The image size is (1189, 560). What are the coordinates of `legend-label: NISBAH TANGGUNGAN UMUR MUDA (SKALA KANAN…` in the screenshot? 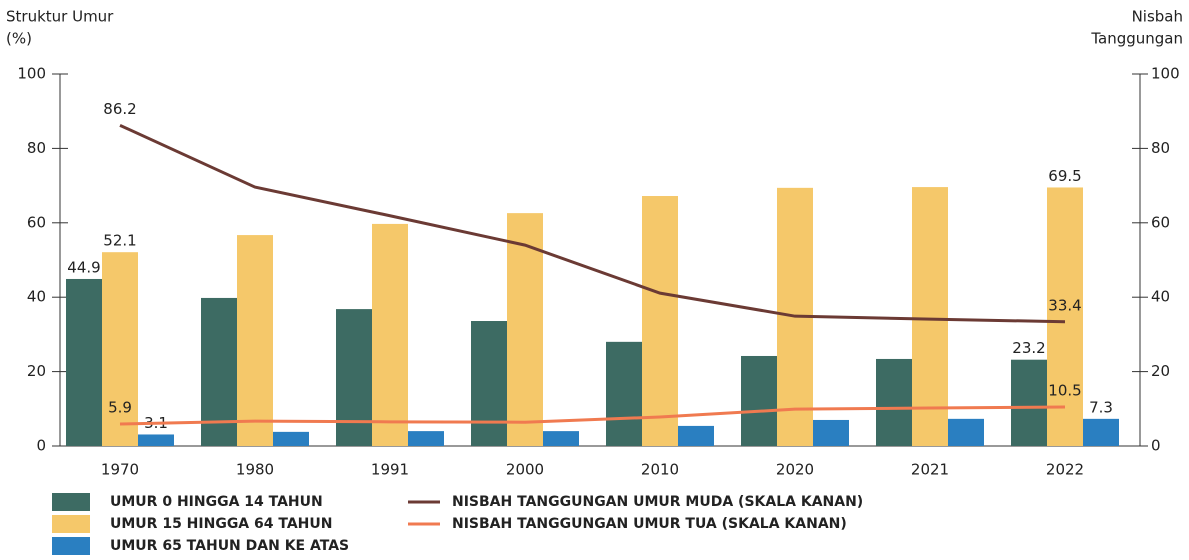 It's located at (657, 502).